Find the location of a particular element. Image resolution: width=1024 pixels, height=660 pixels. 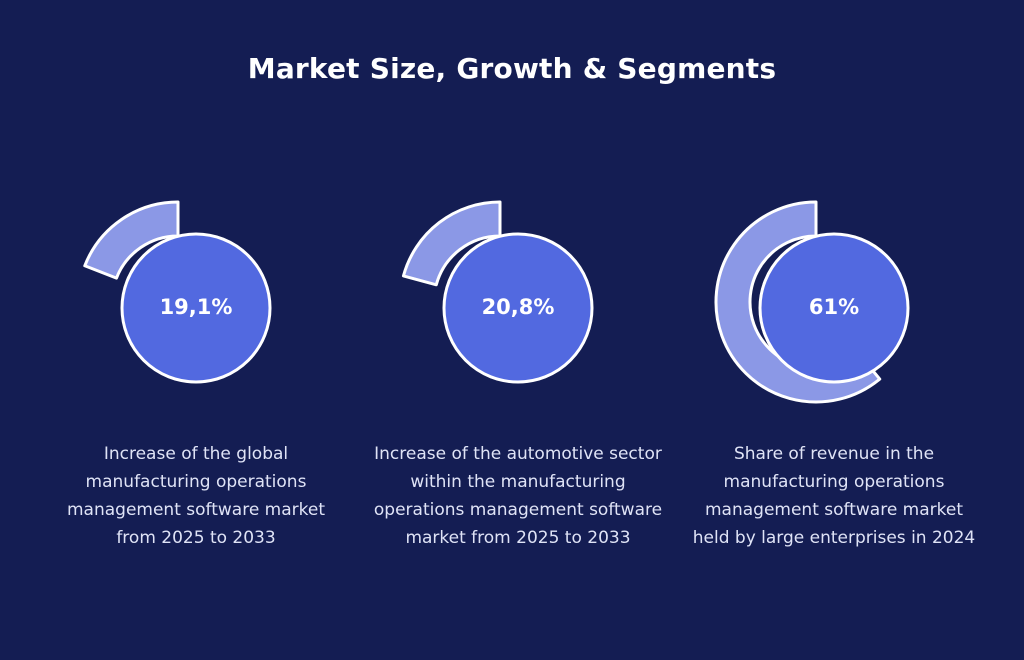

stat-ring-chart: 20,8% is located at coordinates (497, 292).